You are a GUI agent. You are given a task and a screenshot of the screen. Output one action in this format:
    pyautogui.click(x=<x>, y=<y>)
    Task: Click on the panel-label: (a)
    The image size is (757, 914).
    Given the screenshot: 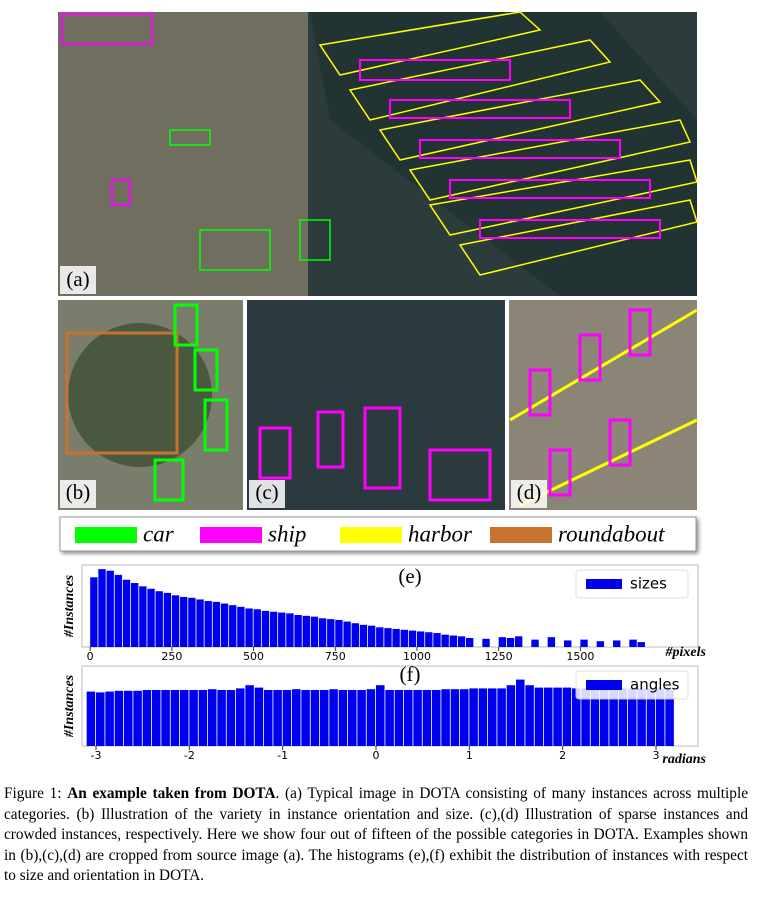 What is the action you would take?
    pyautogui.click(x=77, y=279)
    